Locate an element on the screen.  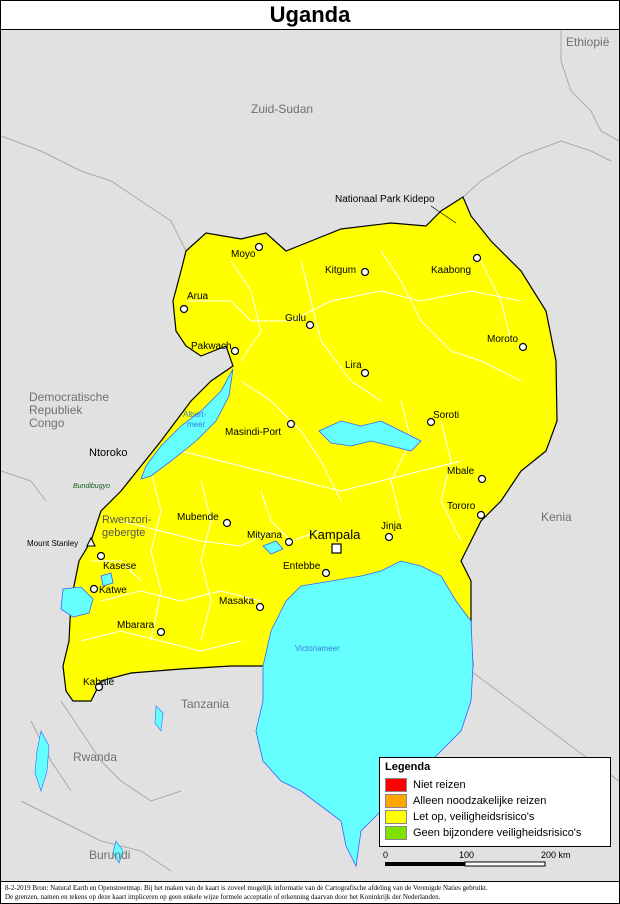
label-drc-line3: Congo is located at coordinates (47, 423).